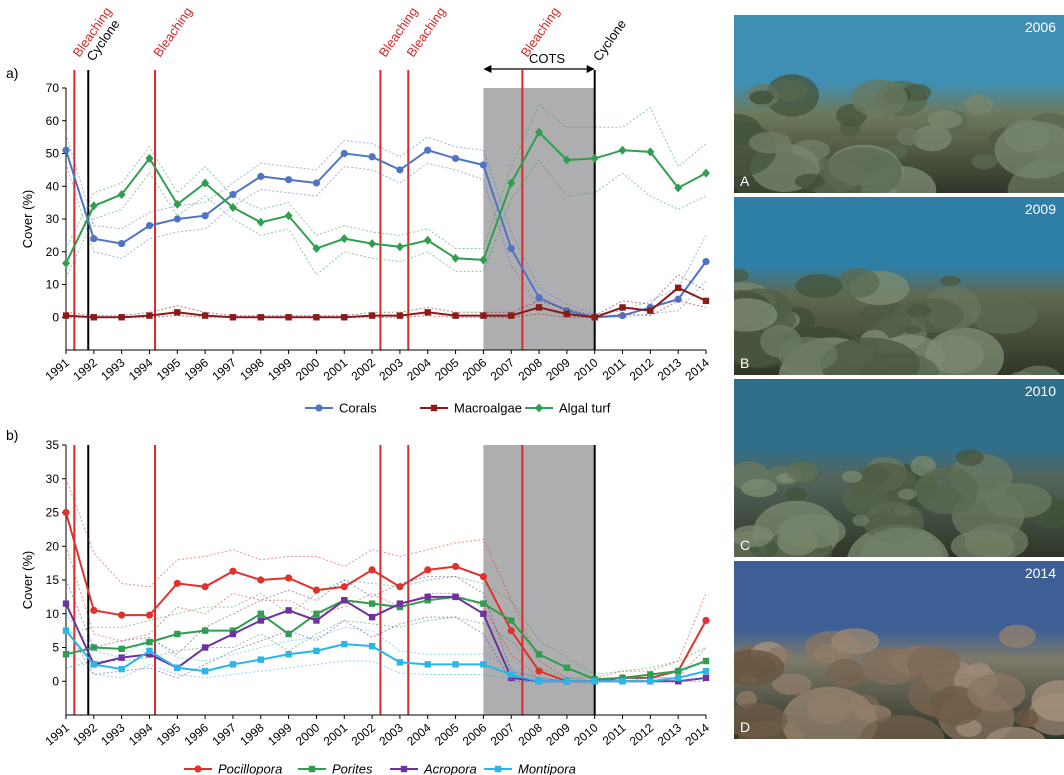 This screenshot has height=775, width=1064. What do you see at coordinates (312, 769) in the screenshot?
I see `legend-marker-porites` at bounding box center [312, 769].